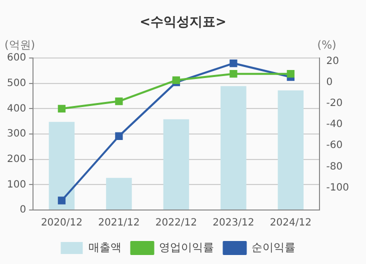  Describe the element at coordinates (291, 223) in the screenshot. I see `x-tick-label: 2024/12` at that location.